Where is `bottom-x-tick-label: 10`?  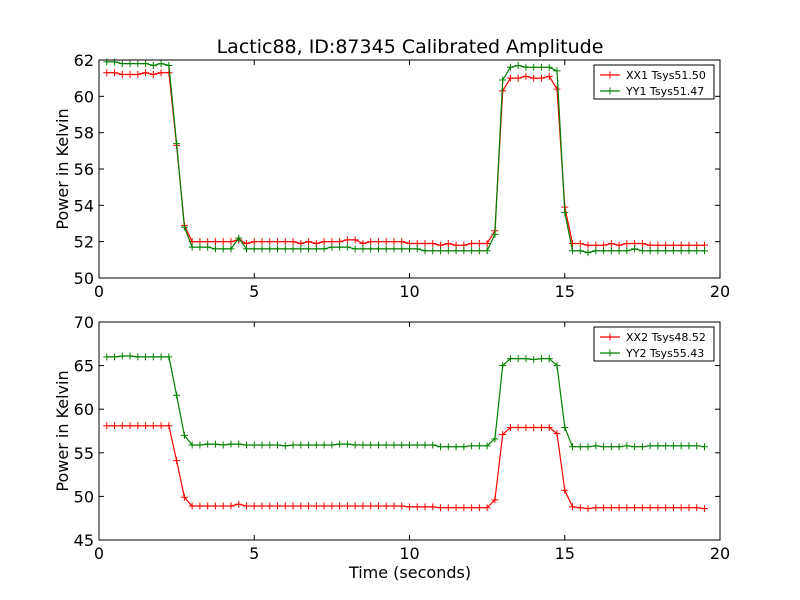
bottom-x-tick-label: 10 is located at coordinates (409, 553).